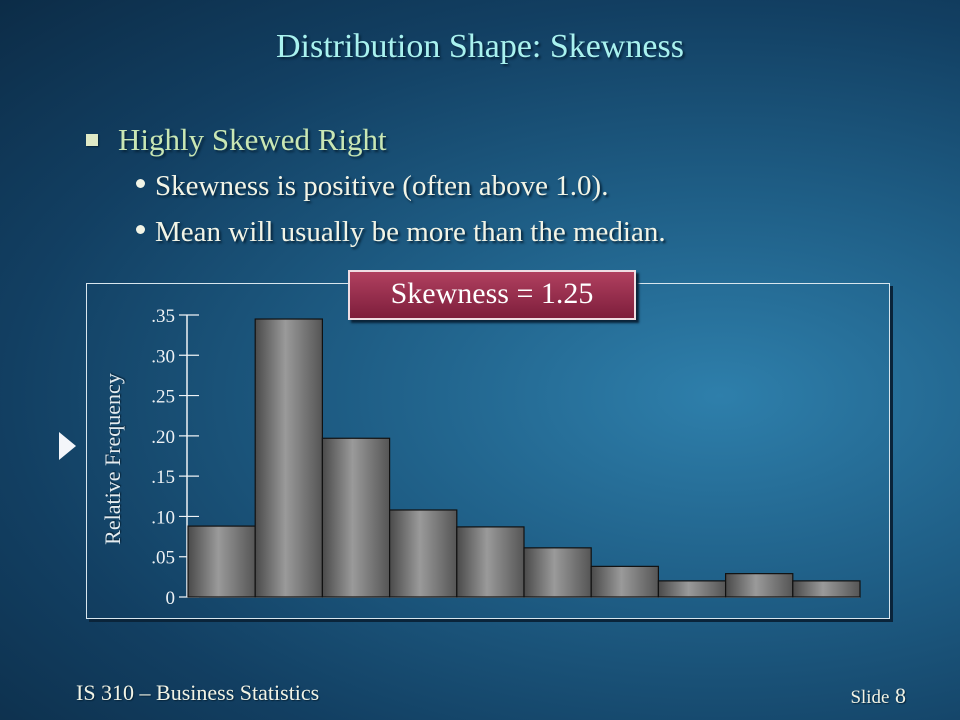 Image resolution: width=960 pixels, height=720 pixels. I want to click on y-axis-label: Relative Frequency, so click(112, 459).